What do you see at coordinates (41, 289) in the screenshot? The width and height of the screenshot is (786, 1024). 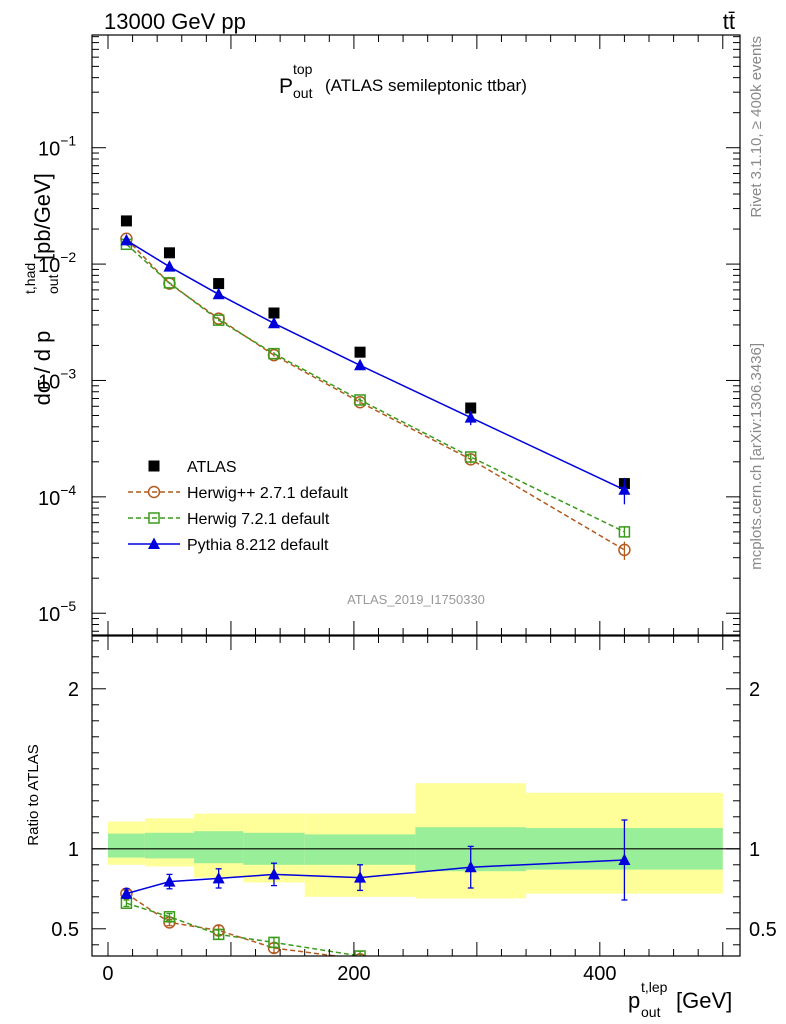 I see `main-y-axis-label: dσ / d p t,had out [pb/GeV]` at bounding box center [41, 289].